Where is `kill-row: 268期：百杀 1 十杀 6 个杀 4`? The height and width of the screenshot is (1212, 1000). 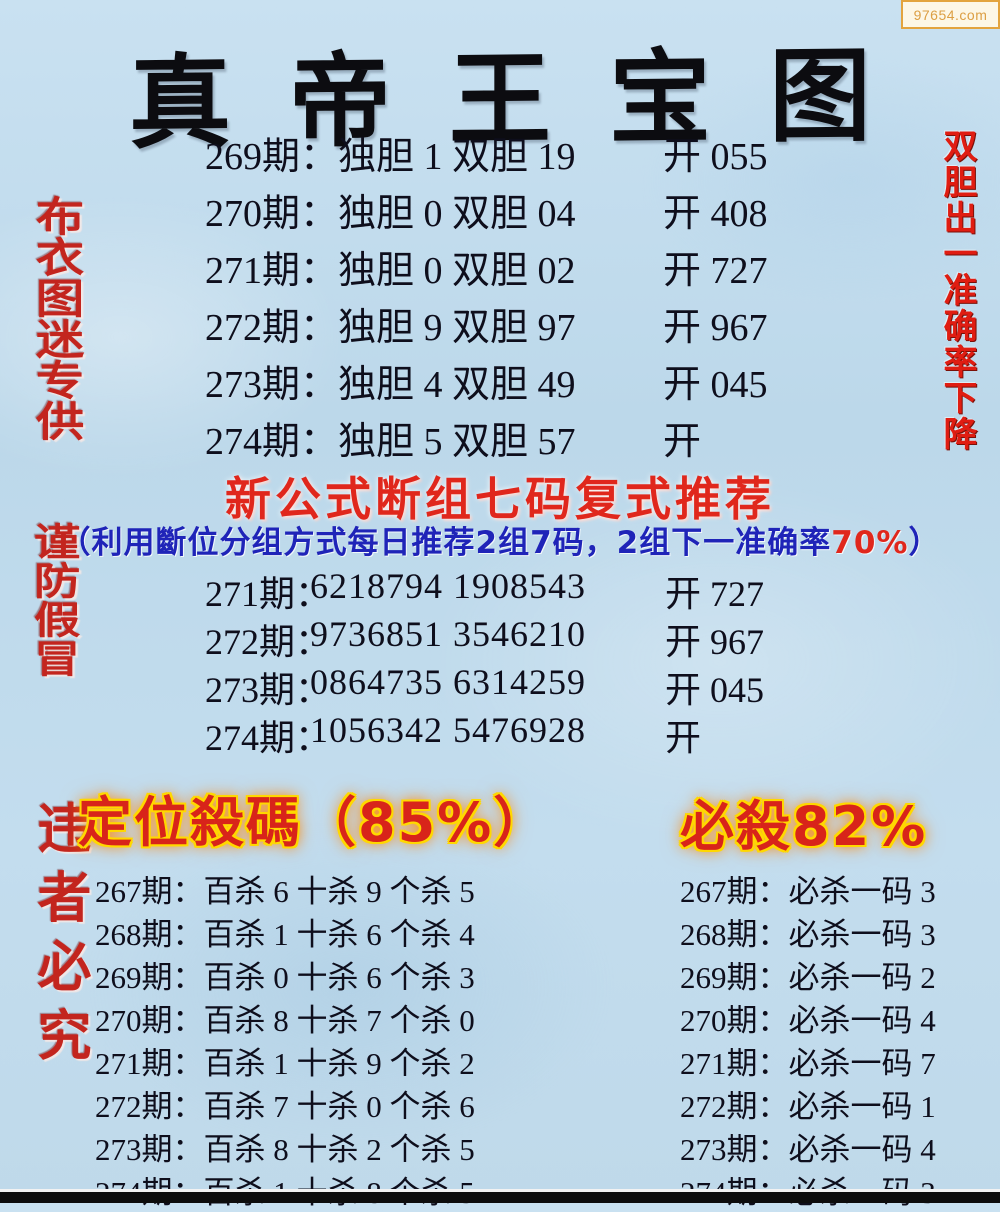
kill-row: 268期：百杀 1 十杀 6 个杀 4 is located at coordinates (285, 930).